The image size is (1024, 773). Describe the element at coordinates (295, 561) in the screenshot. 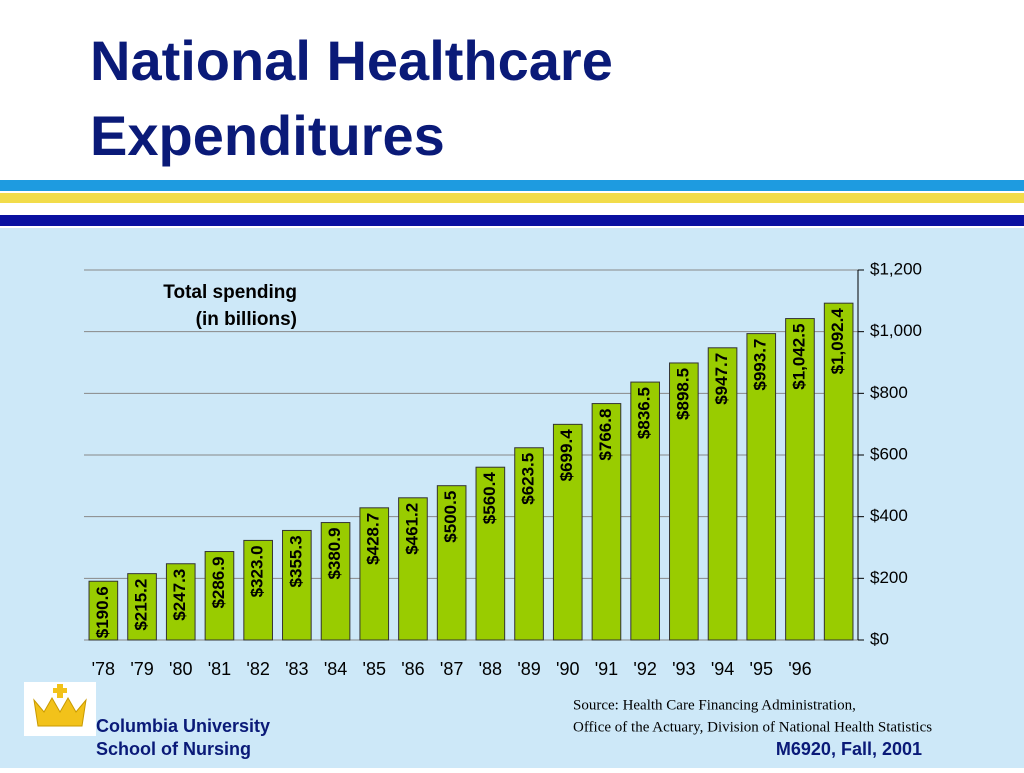

I see `value-label: $355.3` at that location.